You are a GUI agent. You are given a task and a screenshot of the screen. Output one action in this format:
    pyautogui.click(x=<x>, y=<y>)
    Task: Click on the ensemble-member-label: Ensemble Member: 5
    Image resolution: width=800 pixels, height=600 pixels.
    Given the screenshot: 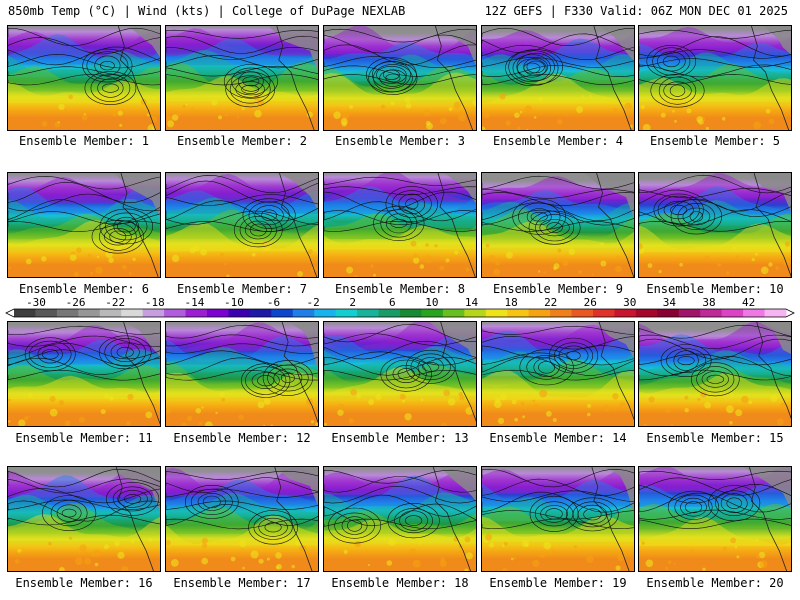 What is the action you would take?
    pyautogui.click(x=715, y=141)
    